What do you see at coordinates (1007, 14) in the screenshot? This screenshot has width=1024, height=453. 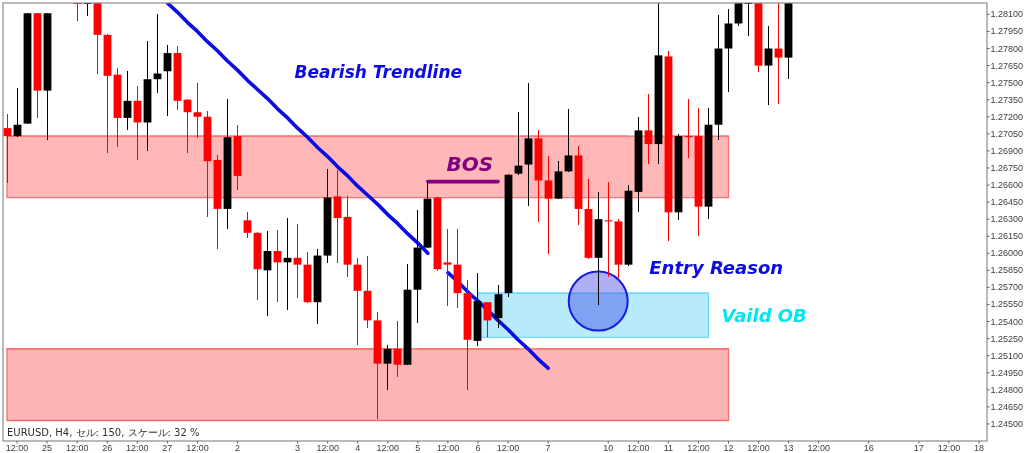 I see `y-tick-label: 1.28100` at bounding box center [1007, 14].